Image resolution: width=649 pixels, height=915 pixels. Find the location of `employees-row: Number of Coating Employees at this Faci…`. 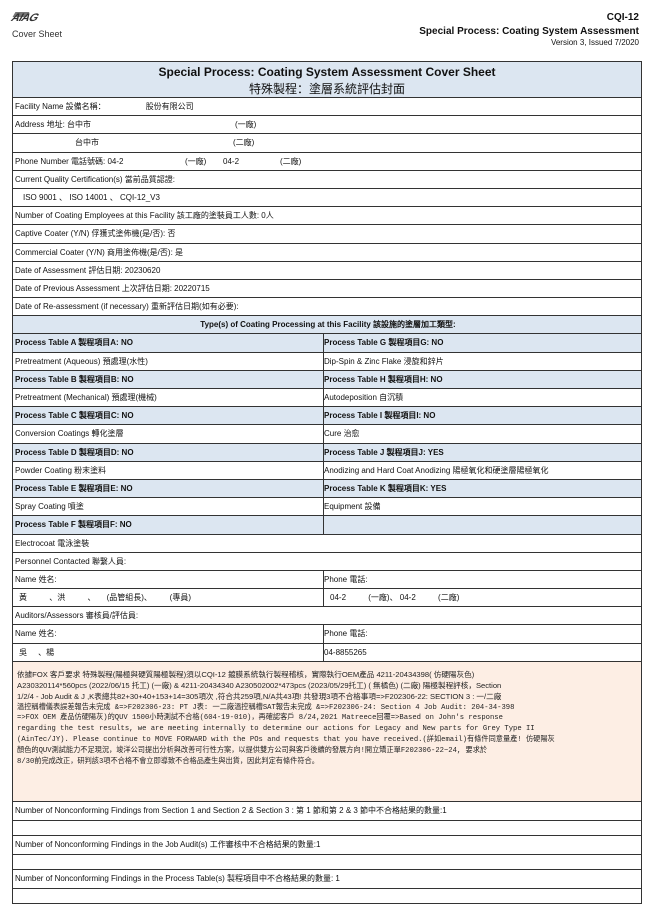

employees-row: Number of Coating Employees at this Faci… is located at coordinates (327, 216).